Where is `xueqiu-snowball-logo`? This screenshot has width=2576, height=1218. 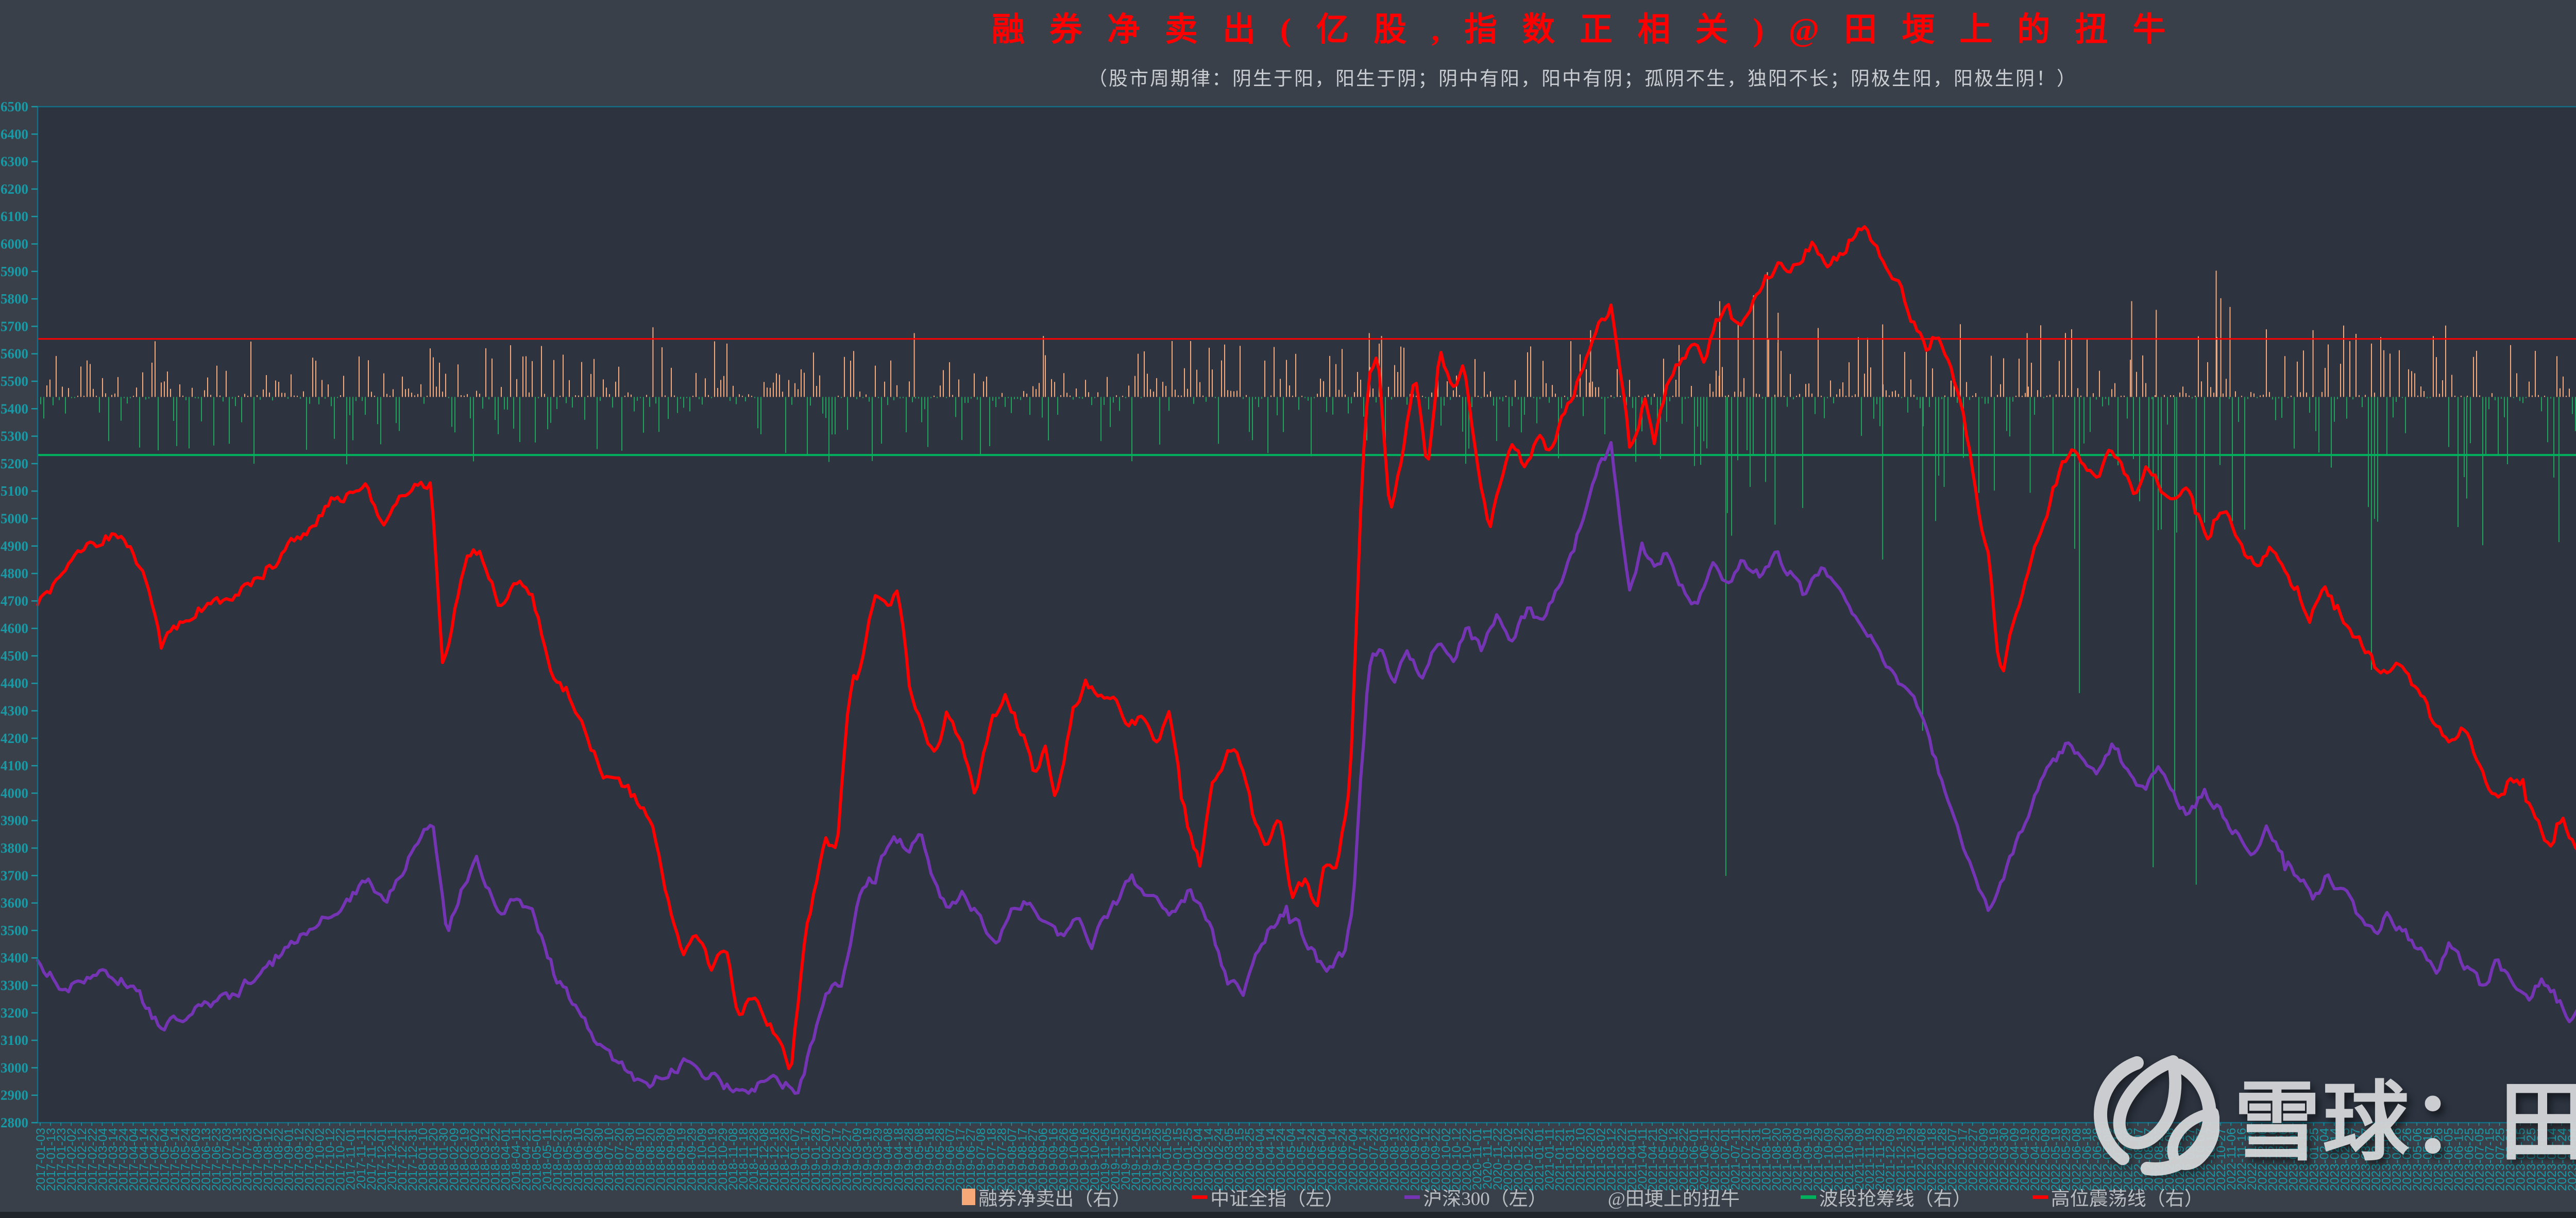 xueqiu-snowball-logo is located at coordinates (2157, 1115).